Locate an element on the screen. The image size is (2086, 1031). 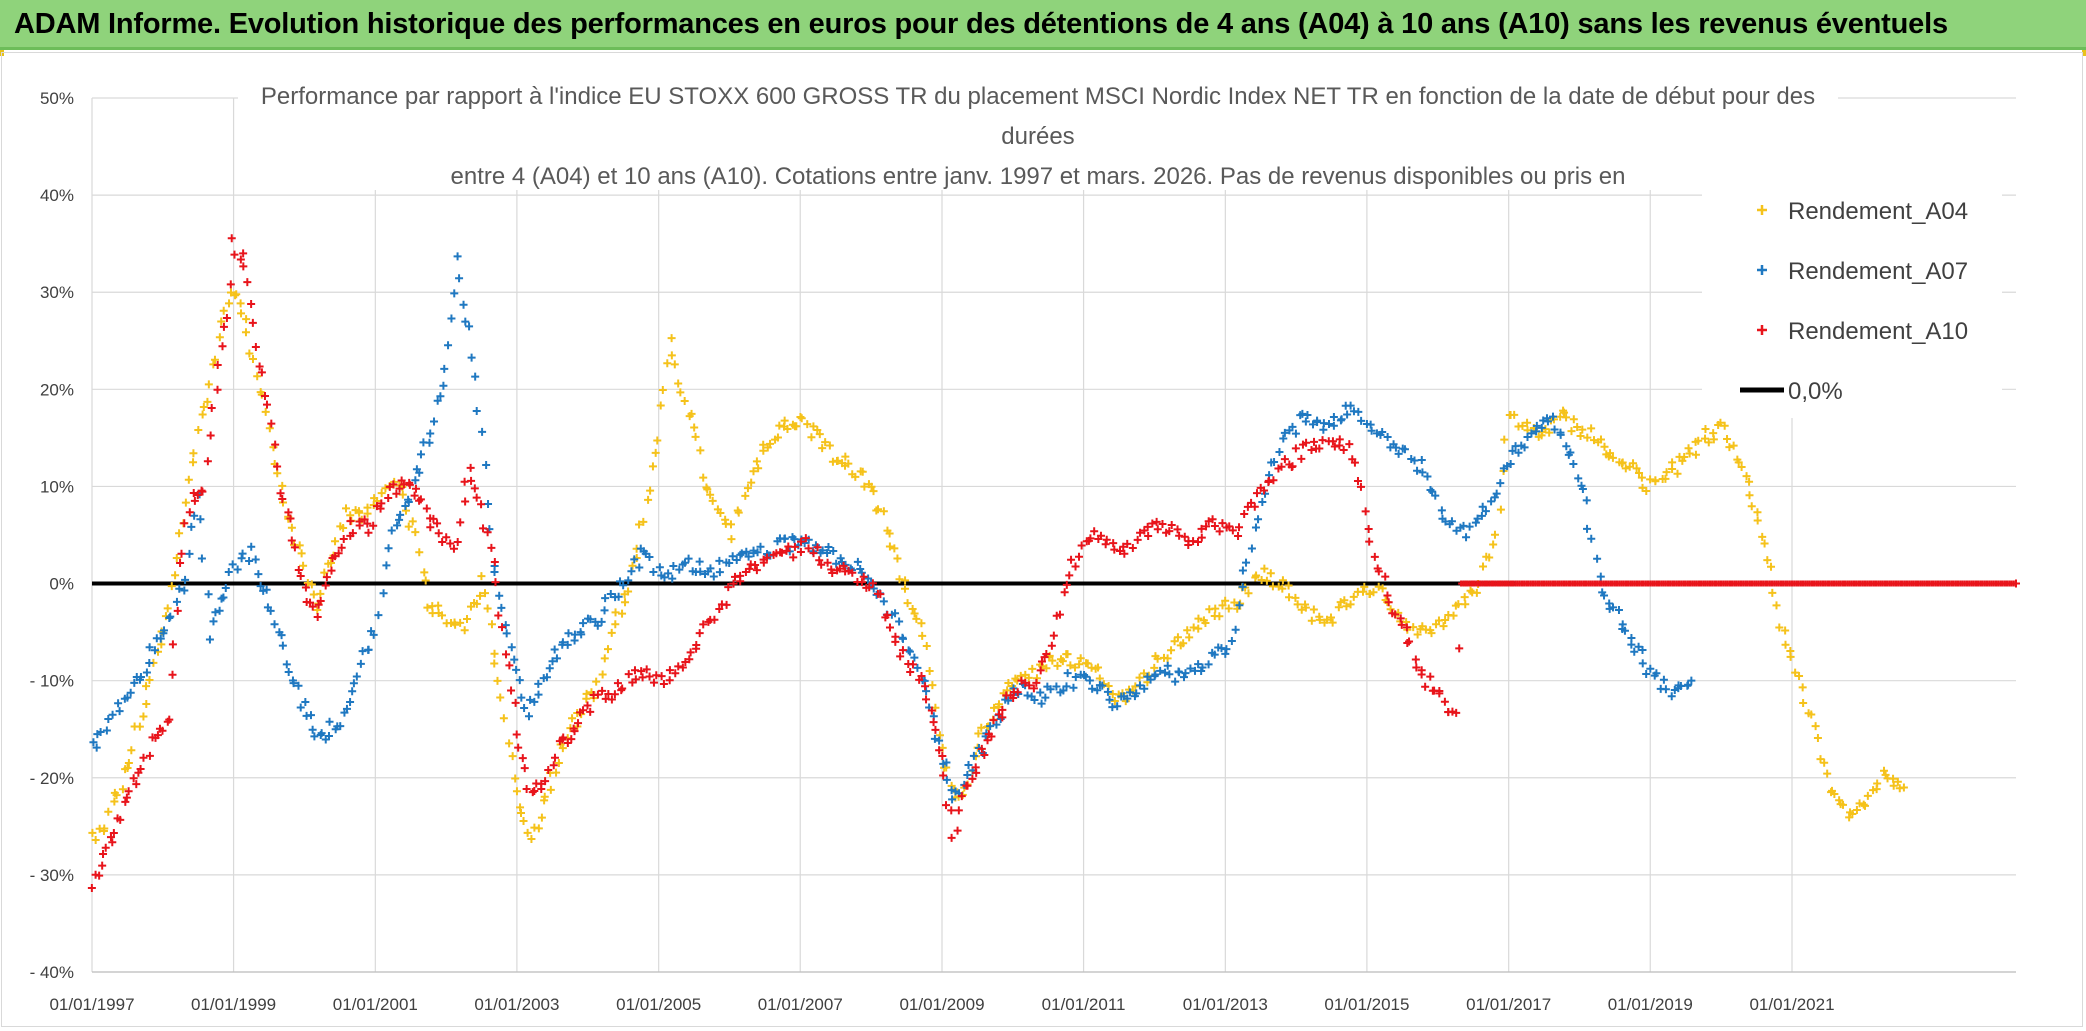
x-tick-label: 01/01/2019 is located at coordinates (1650, 1004).